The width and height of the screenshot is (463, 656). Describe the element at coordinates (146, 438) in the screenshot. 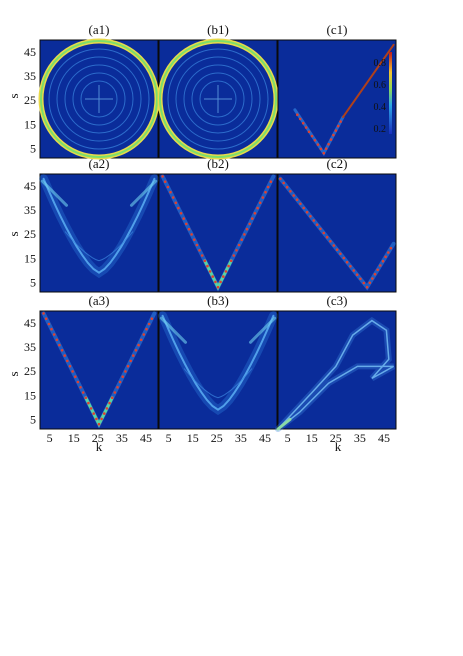

I see `panel-a3-xtick-4: 45` at that location.